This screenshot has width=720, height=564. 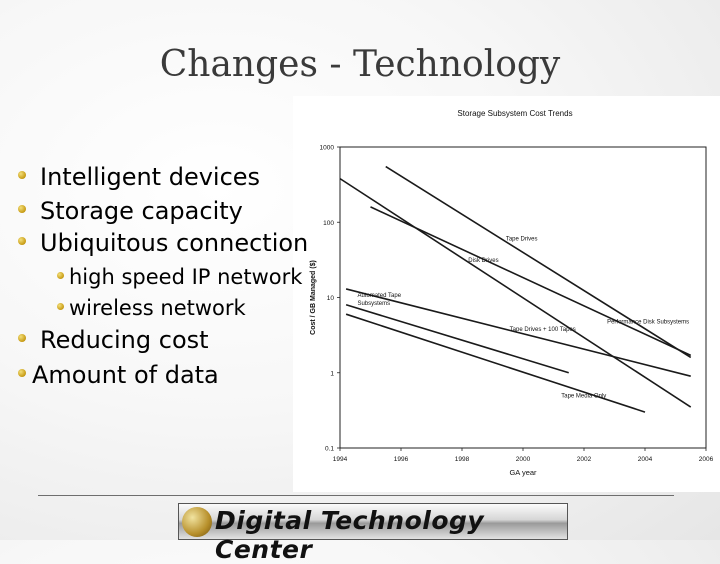 What do you see at coordinates (356, 495) in the screenshot?
I see `footer-divider` at bounding box center [356, 495].